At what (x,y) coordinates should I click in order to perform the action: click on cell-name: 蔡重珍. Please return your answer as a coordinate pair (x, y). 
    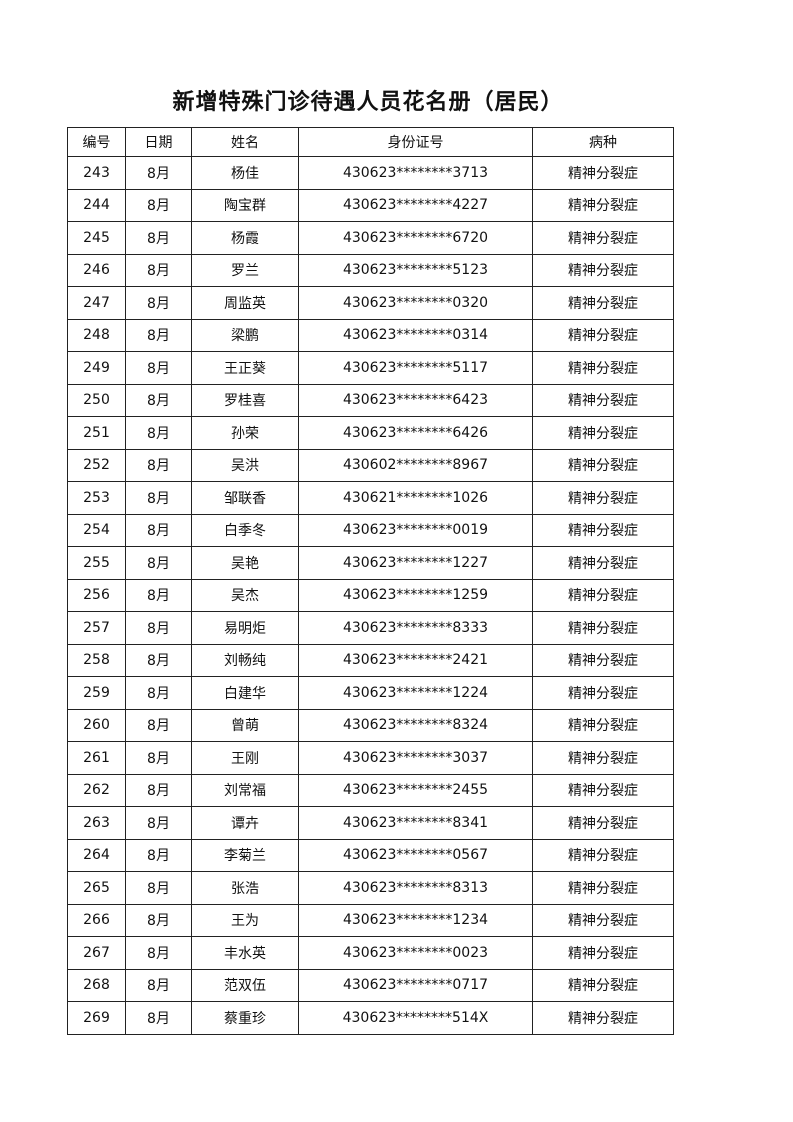
    Looking at the image, I should click on (245, 1018).